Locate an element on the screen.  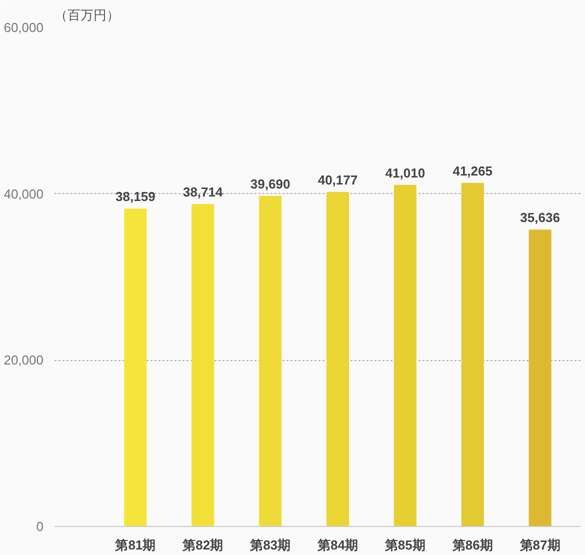
data-label: 38,159 is located at coordinates (136, 196).